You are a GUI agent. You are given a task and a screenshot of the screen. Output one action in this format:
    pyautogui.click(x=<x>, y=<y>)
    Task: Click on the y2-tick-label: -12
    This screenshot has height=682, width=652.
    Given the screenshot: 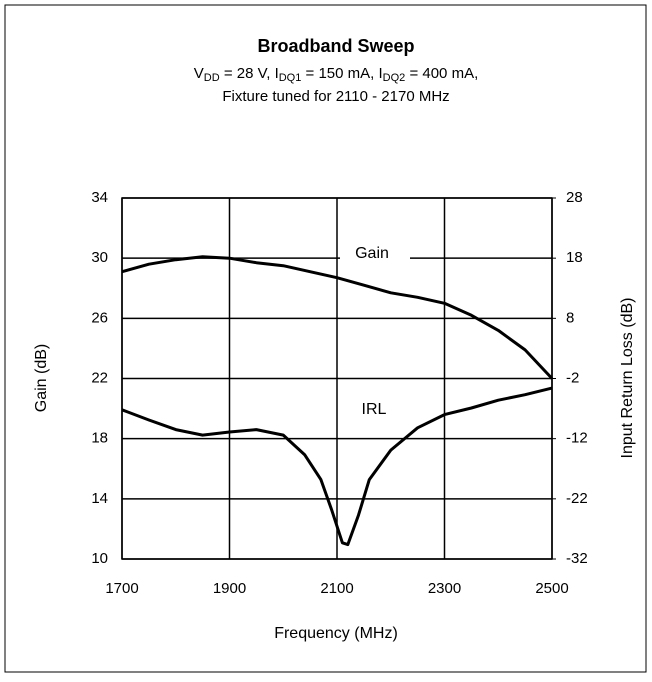 What is the action you would take?
    pyautogui.click(x=577, y=438)
    